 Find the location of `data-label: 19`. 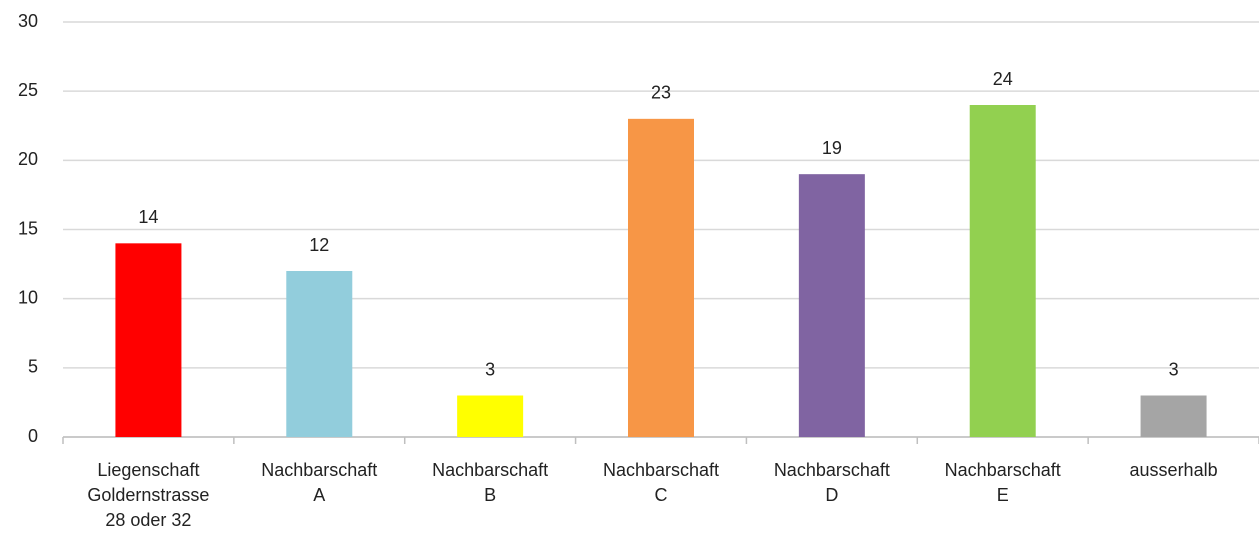

data-label: 19 is located at coordinates (832, 148).